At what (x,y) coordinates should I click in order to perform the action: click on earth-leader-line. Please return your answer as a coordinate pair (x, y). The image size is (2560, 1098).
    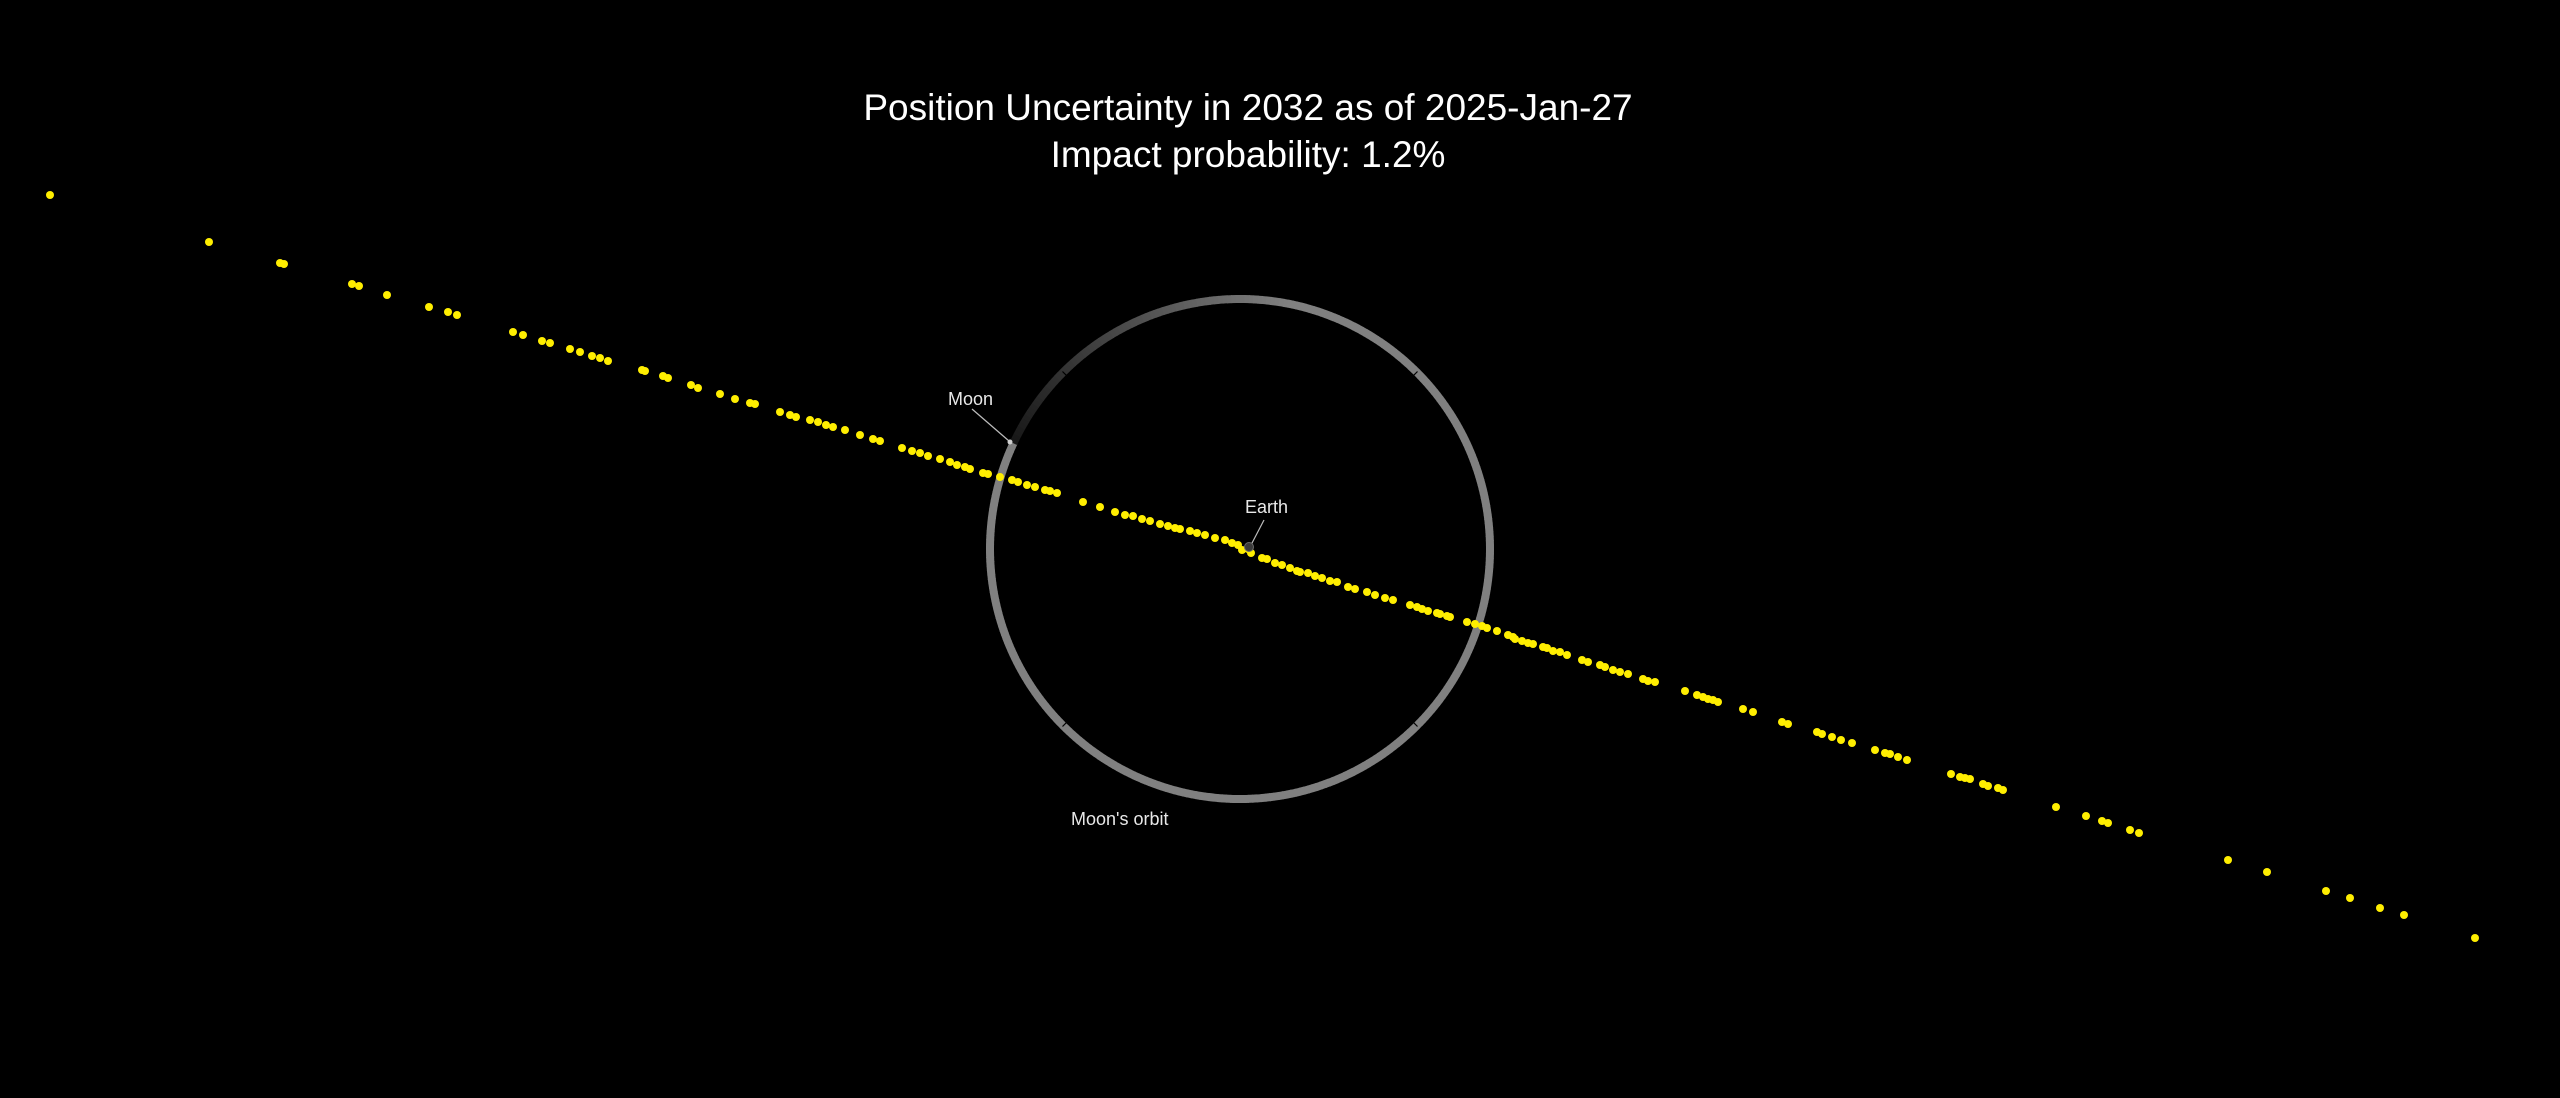
    Looking at the image, I should click on (1257, 532).